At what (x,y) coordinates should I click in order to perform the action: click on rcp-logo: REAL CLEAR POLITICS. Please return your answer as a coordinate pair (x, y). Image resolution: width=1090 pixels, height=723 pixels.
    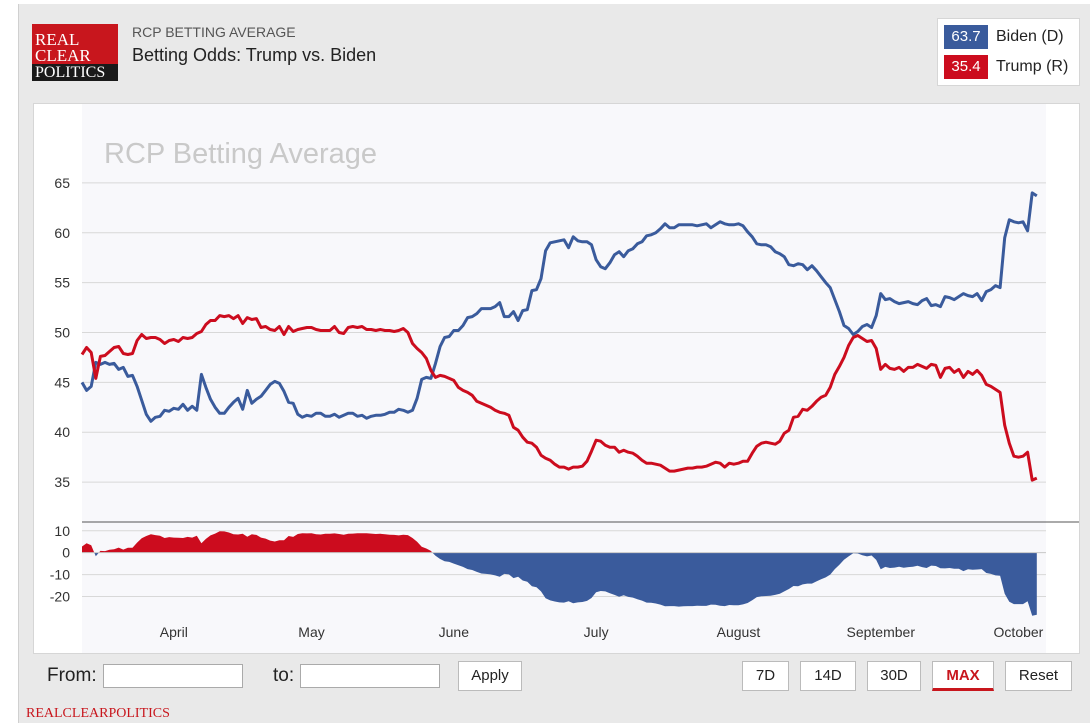
    Looking at the image, I should click on (75, 52).